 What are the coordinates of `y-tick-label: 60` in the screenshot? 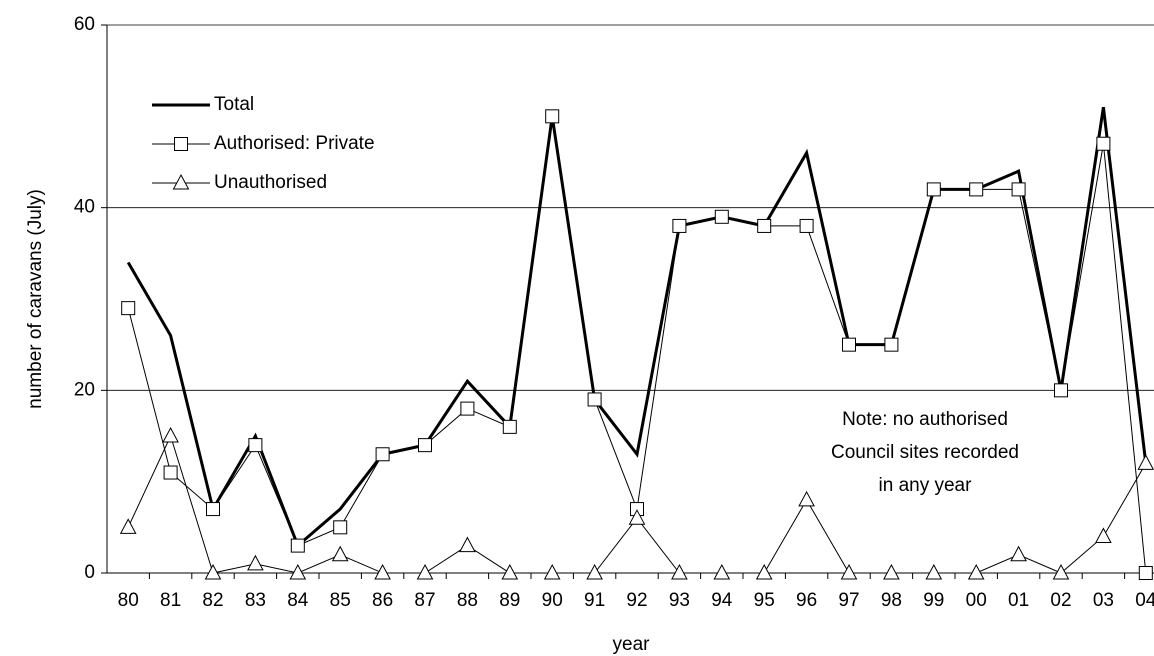 It's located at (84, 24).